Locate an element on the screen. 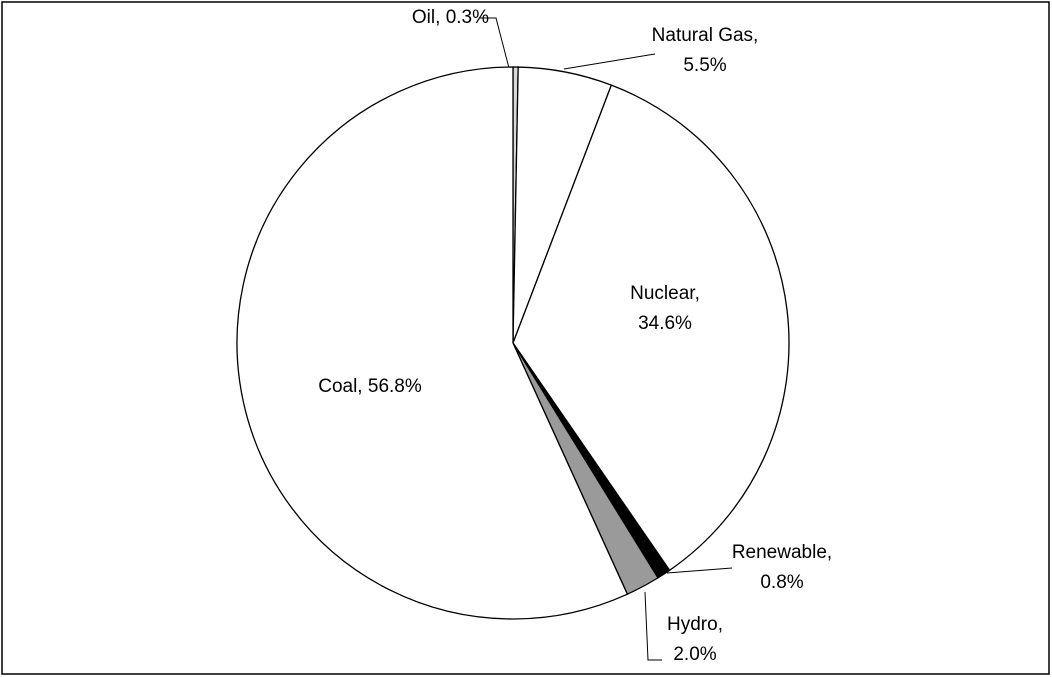  slice-label: Coal, 56.8% is located at coordinates (370, 387).